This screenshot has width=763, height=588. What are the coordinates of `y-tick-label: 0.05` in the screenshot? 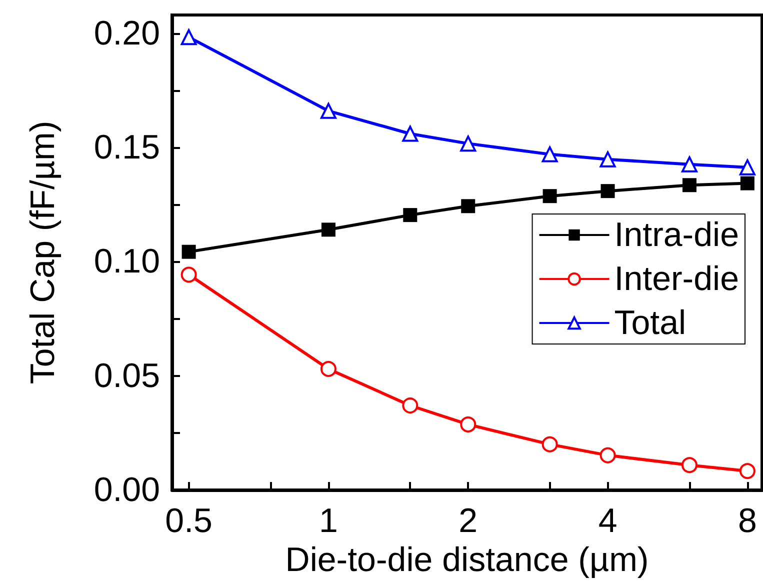 It's located at (127, 375).